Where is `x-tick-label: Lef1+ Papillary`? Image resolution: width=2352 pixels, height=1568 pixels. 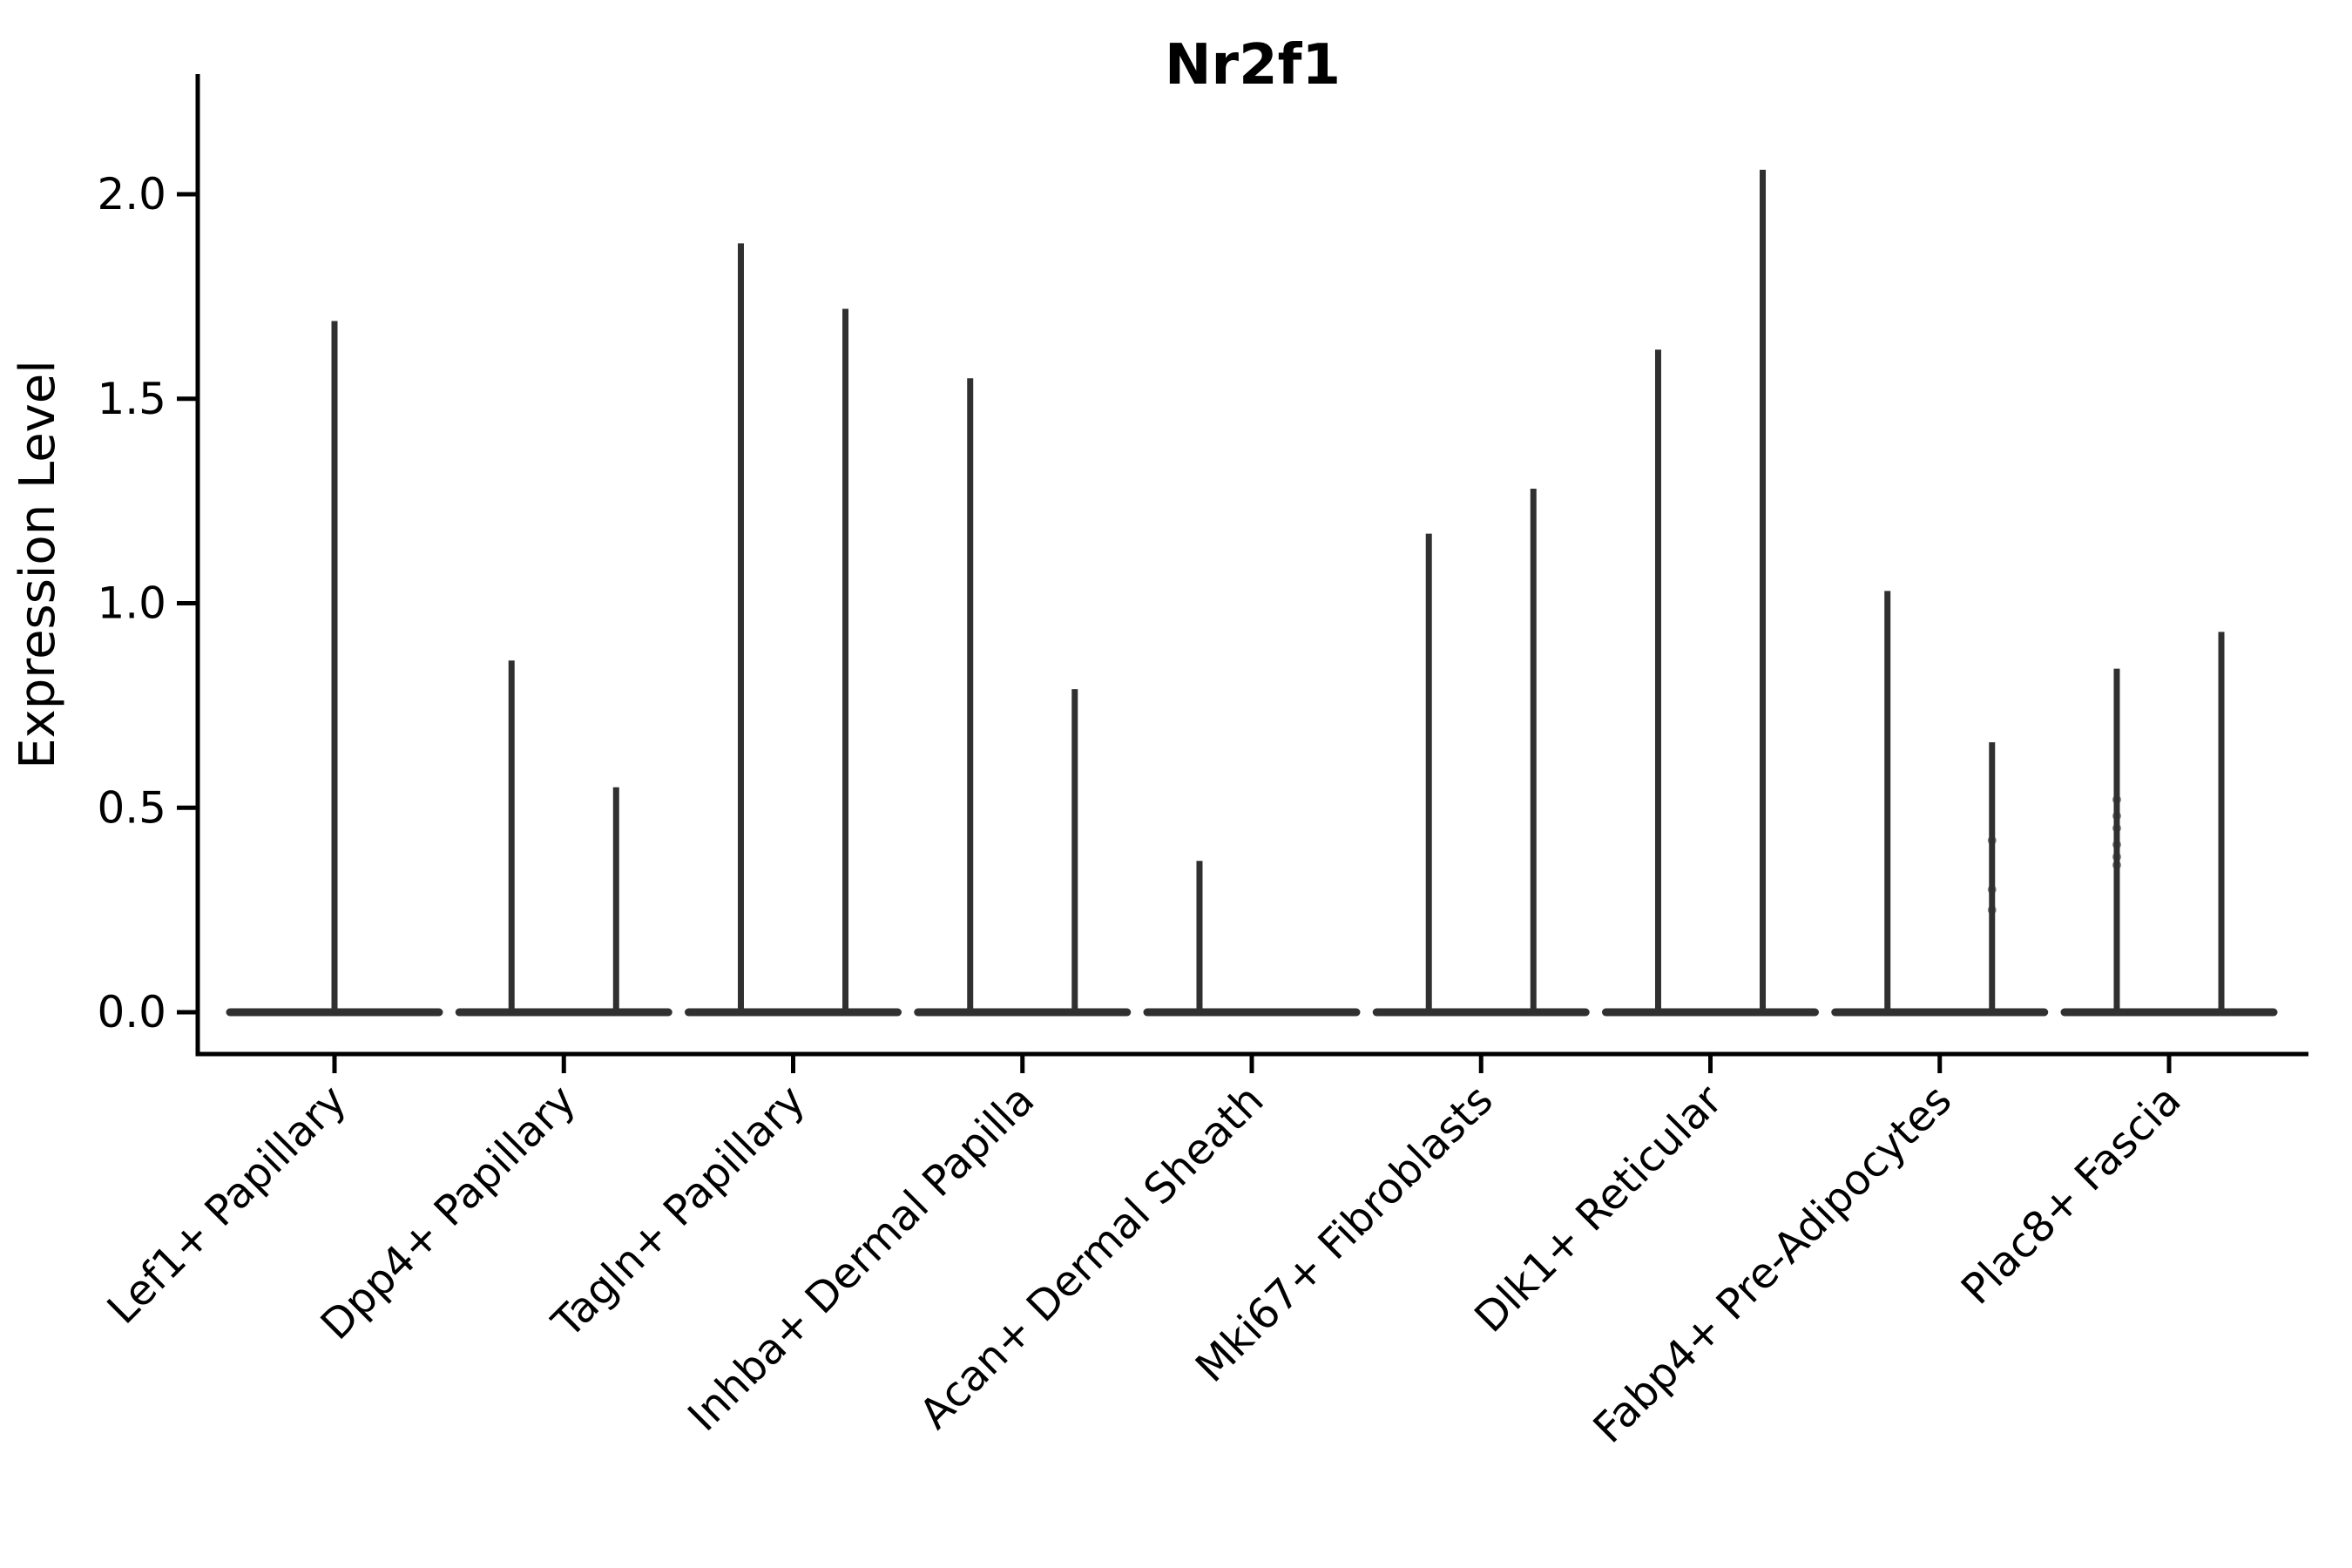 x-tick-label: Lef1+ Papillary is located at coordinates (227, 1205).